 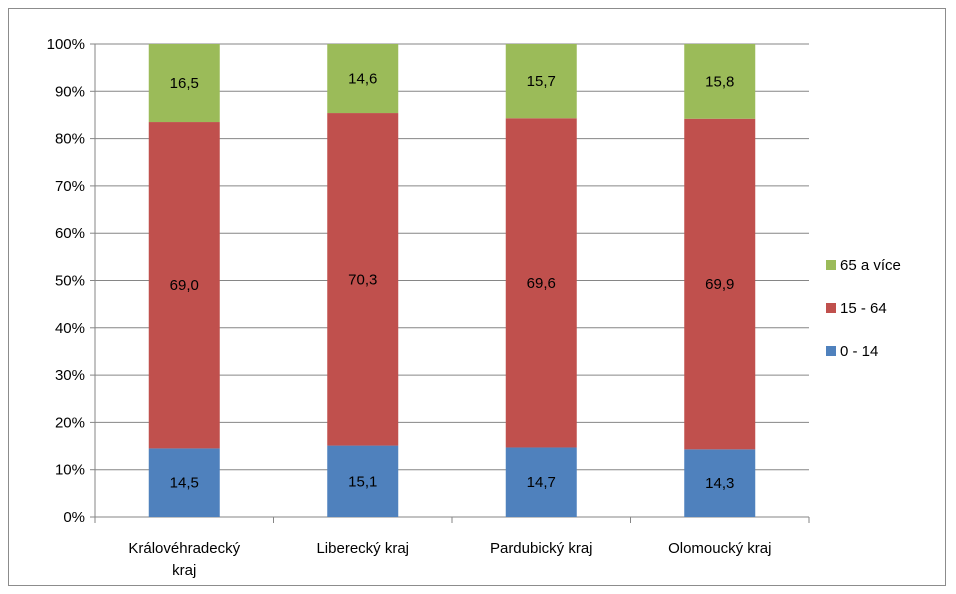 What do you see at coordinates (70, 328) in the screenshot?
I see `y-tick-label: 40%` at bounding box center [70, 328].